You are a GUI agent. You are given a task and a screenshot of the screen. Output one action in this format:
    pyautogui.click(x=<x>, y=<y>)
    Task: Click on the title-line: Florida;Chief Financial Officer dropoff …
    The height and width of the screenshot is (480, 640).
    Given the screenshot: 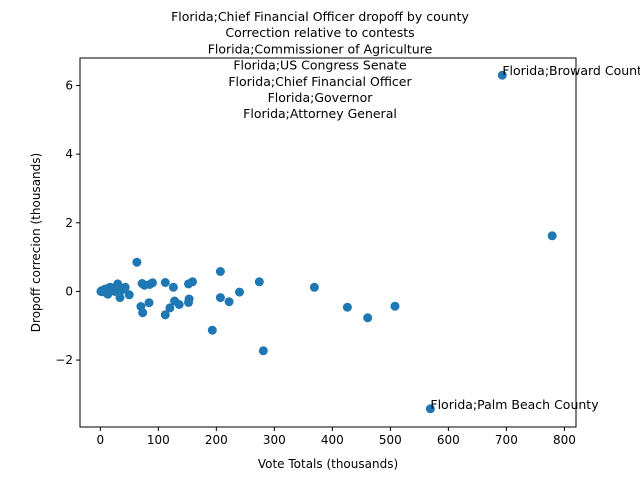 What is the action you would take?
    pyautogui.click(x=320, y=16)
    